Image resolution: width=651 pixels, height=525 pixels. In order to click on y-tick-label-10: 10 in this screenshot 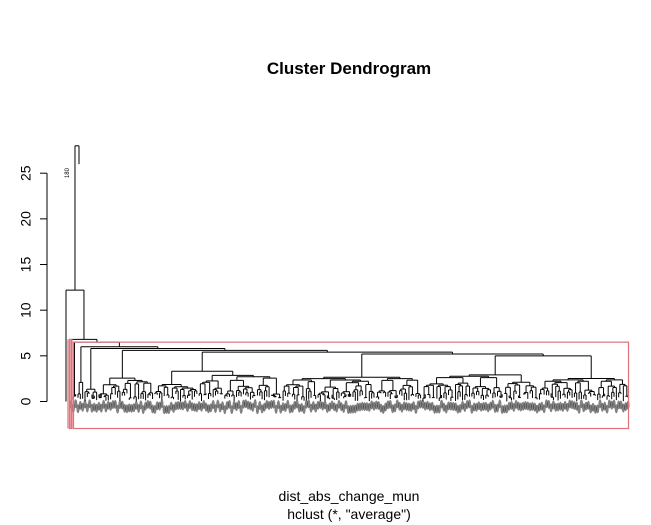, I will do `click(26, 310)`.